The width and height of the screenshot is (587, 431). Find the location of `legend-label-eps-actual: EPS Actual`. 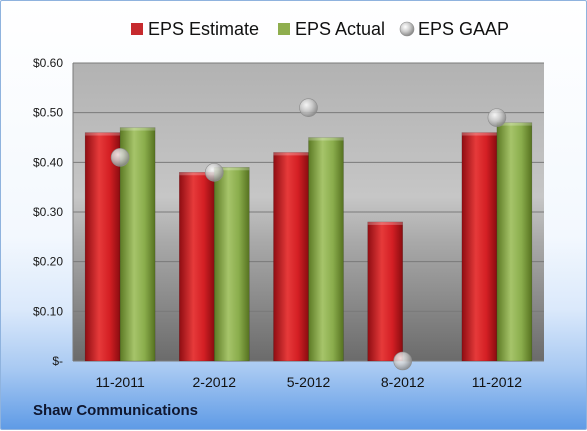

legend-label-eps-actual: EPS Actual is located at coordinates (340, 29).